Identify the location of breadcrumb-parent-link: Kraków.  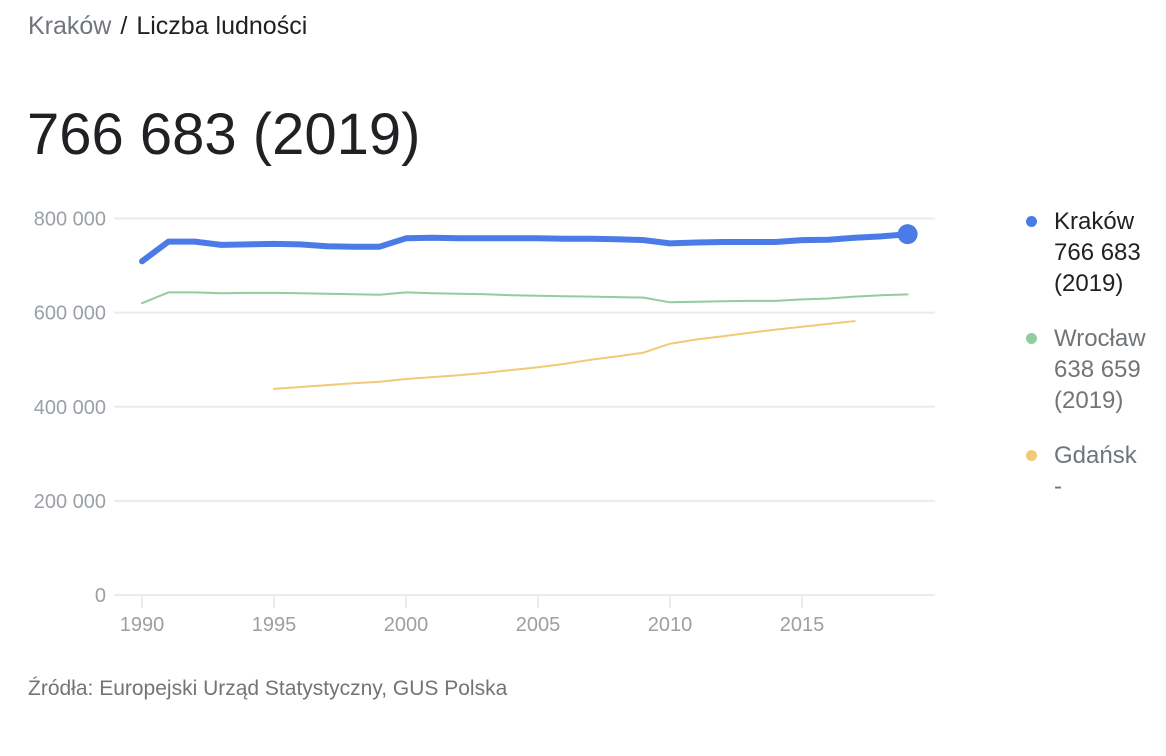
(70, 26).